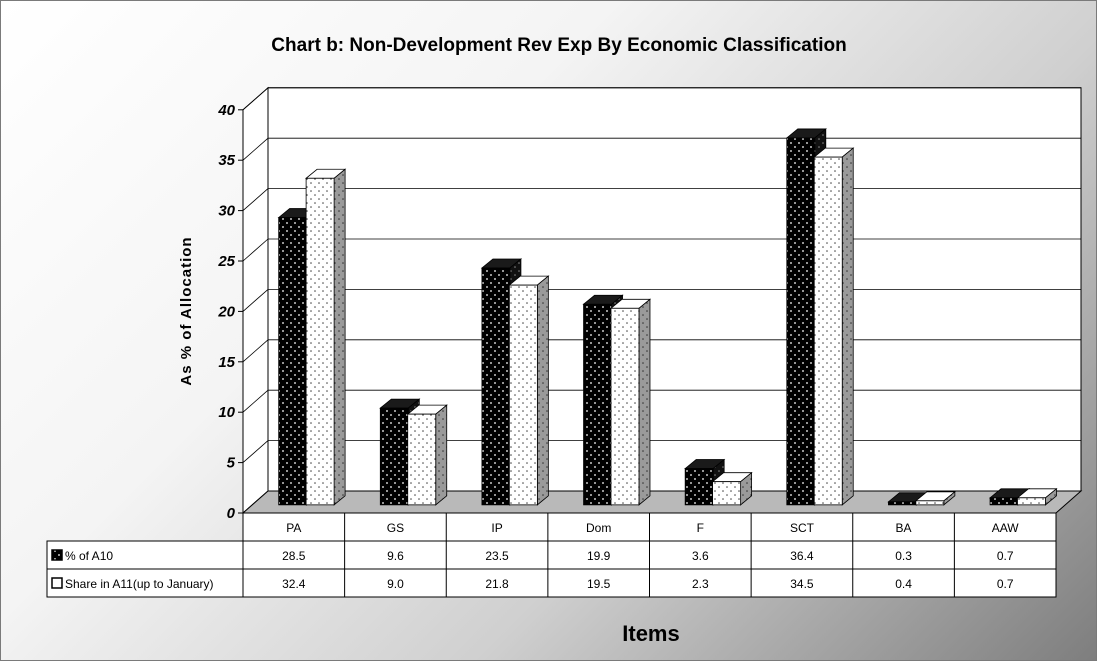  I want to click on data-label: 23.5, so click(497, 556).